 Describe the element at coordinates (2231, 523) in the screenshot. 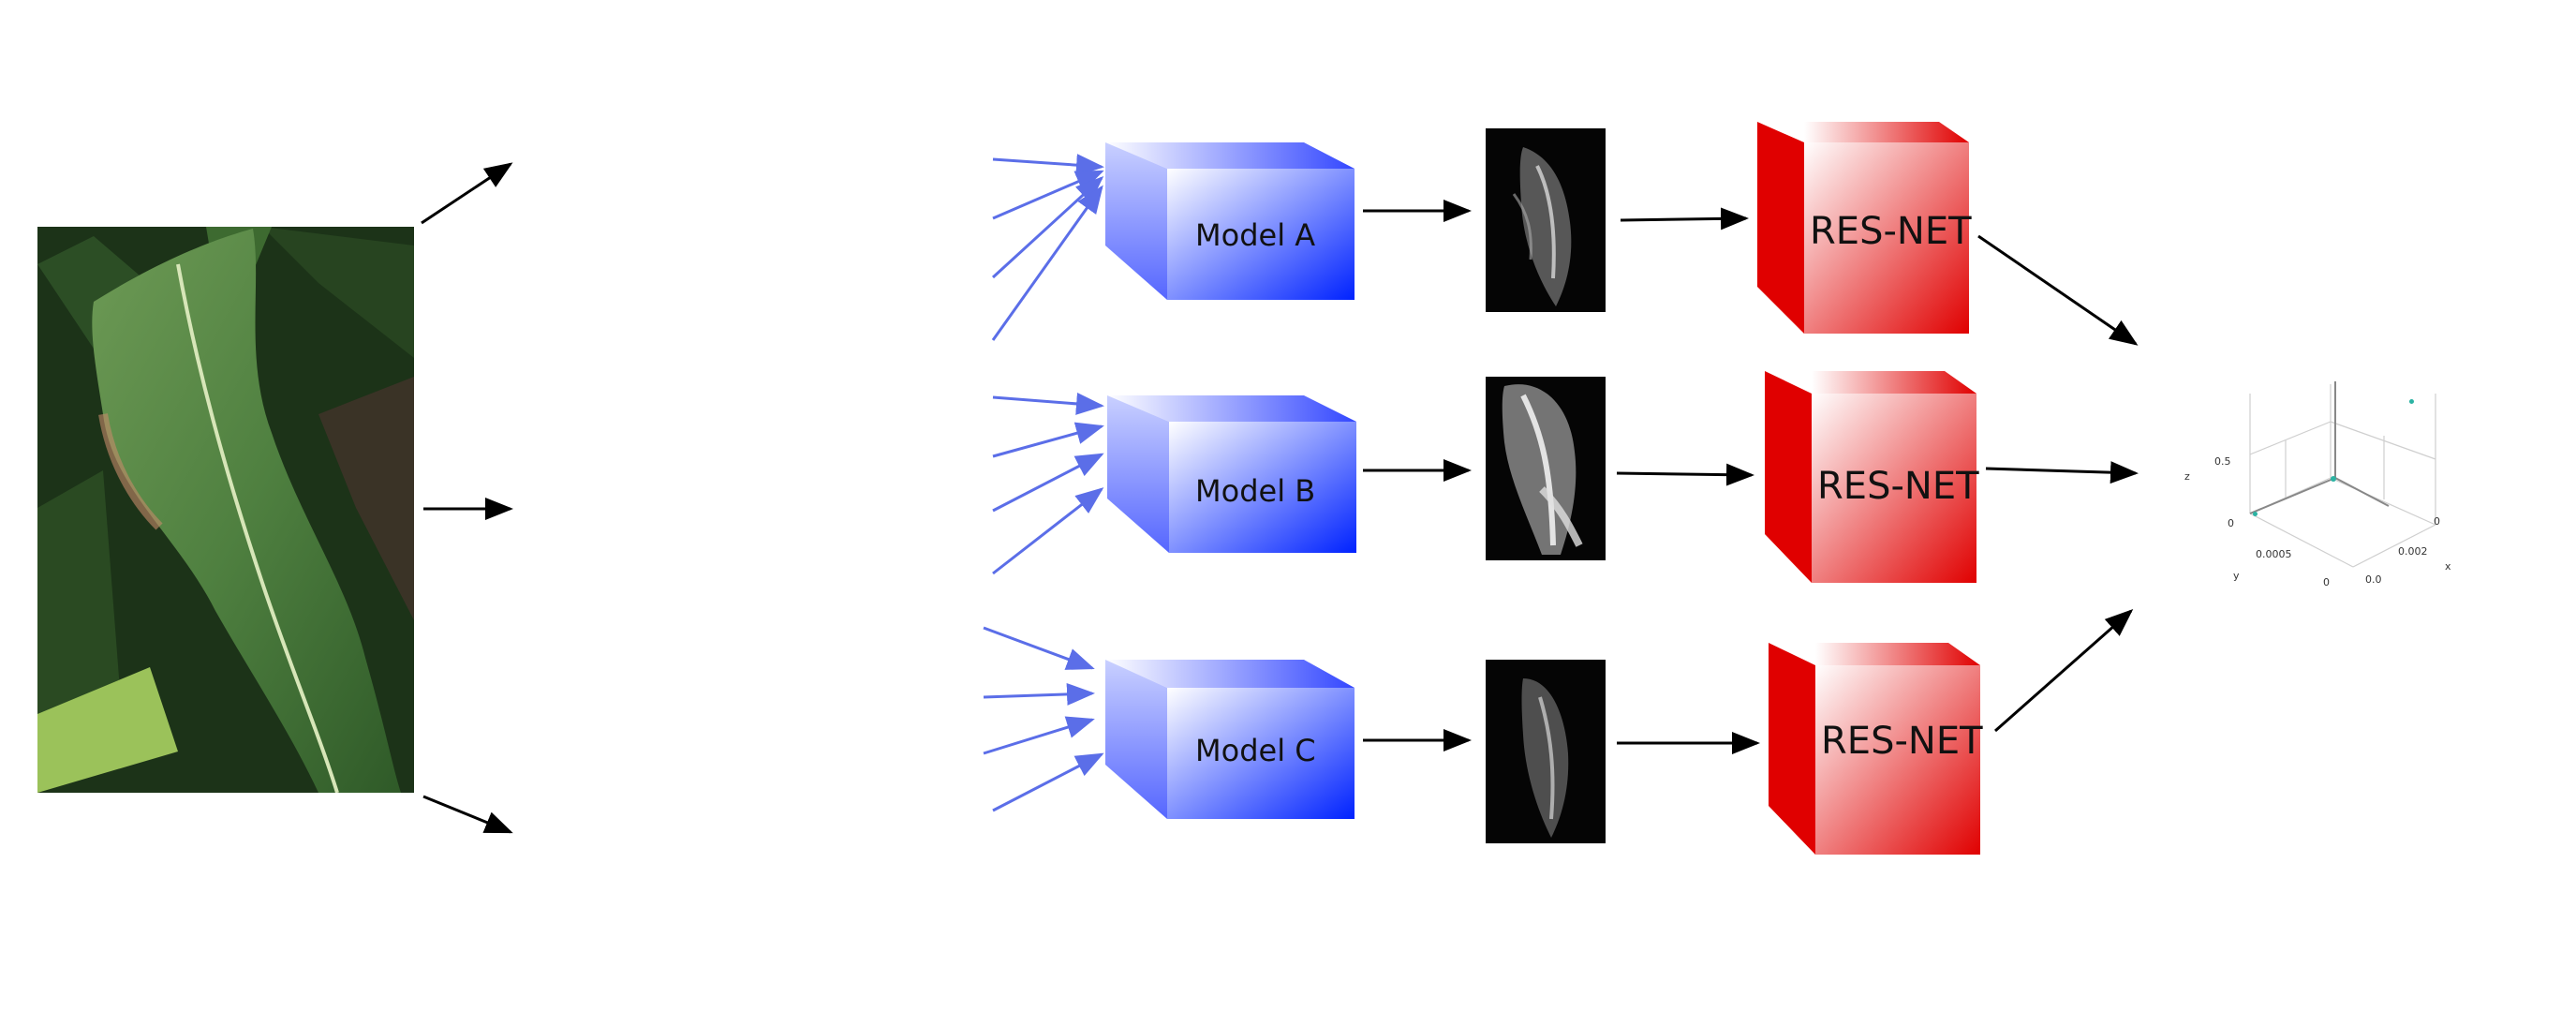

I see `plot-tick-z0: 0` at that location.